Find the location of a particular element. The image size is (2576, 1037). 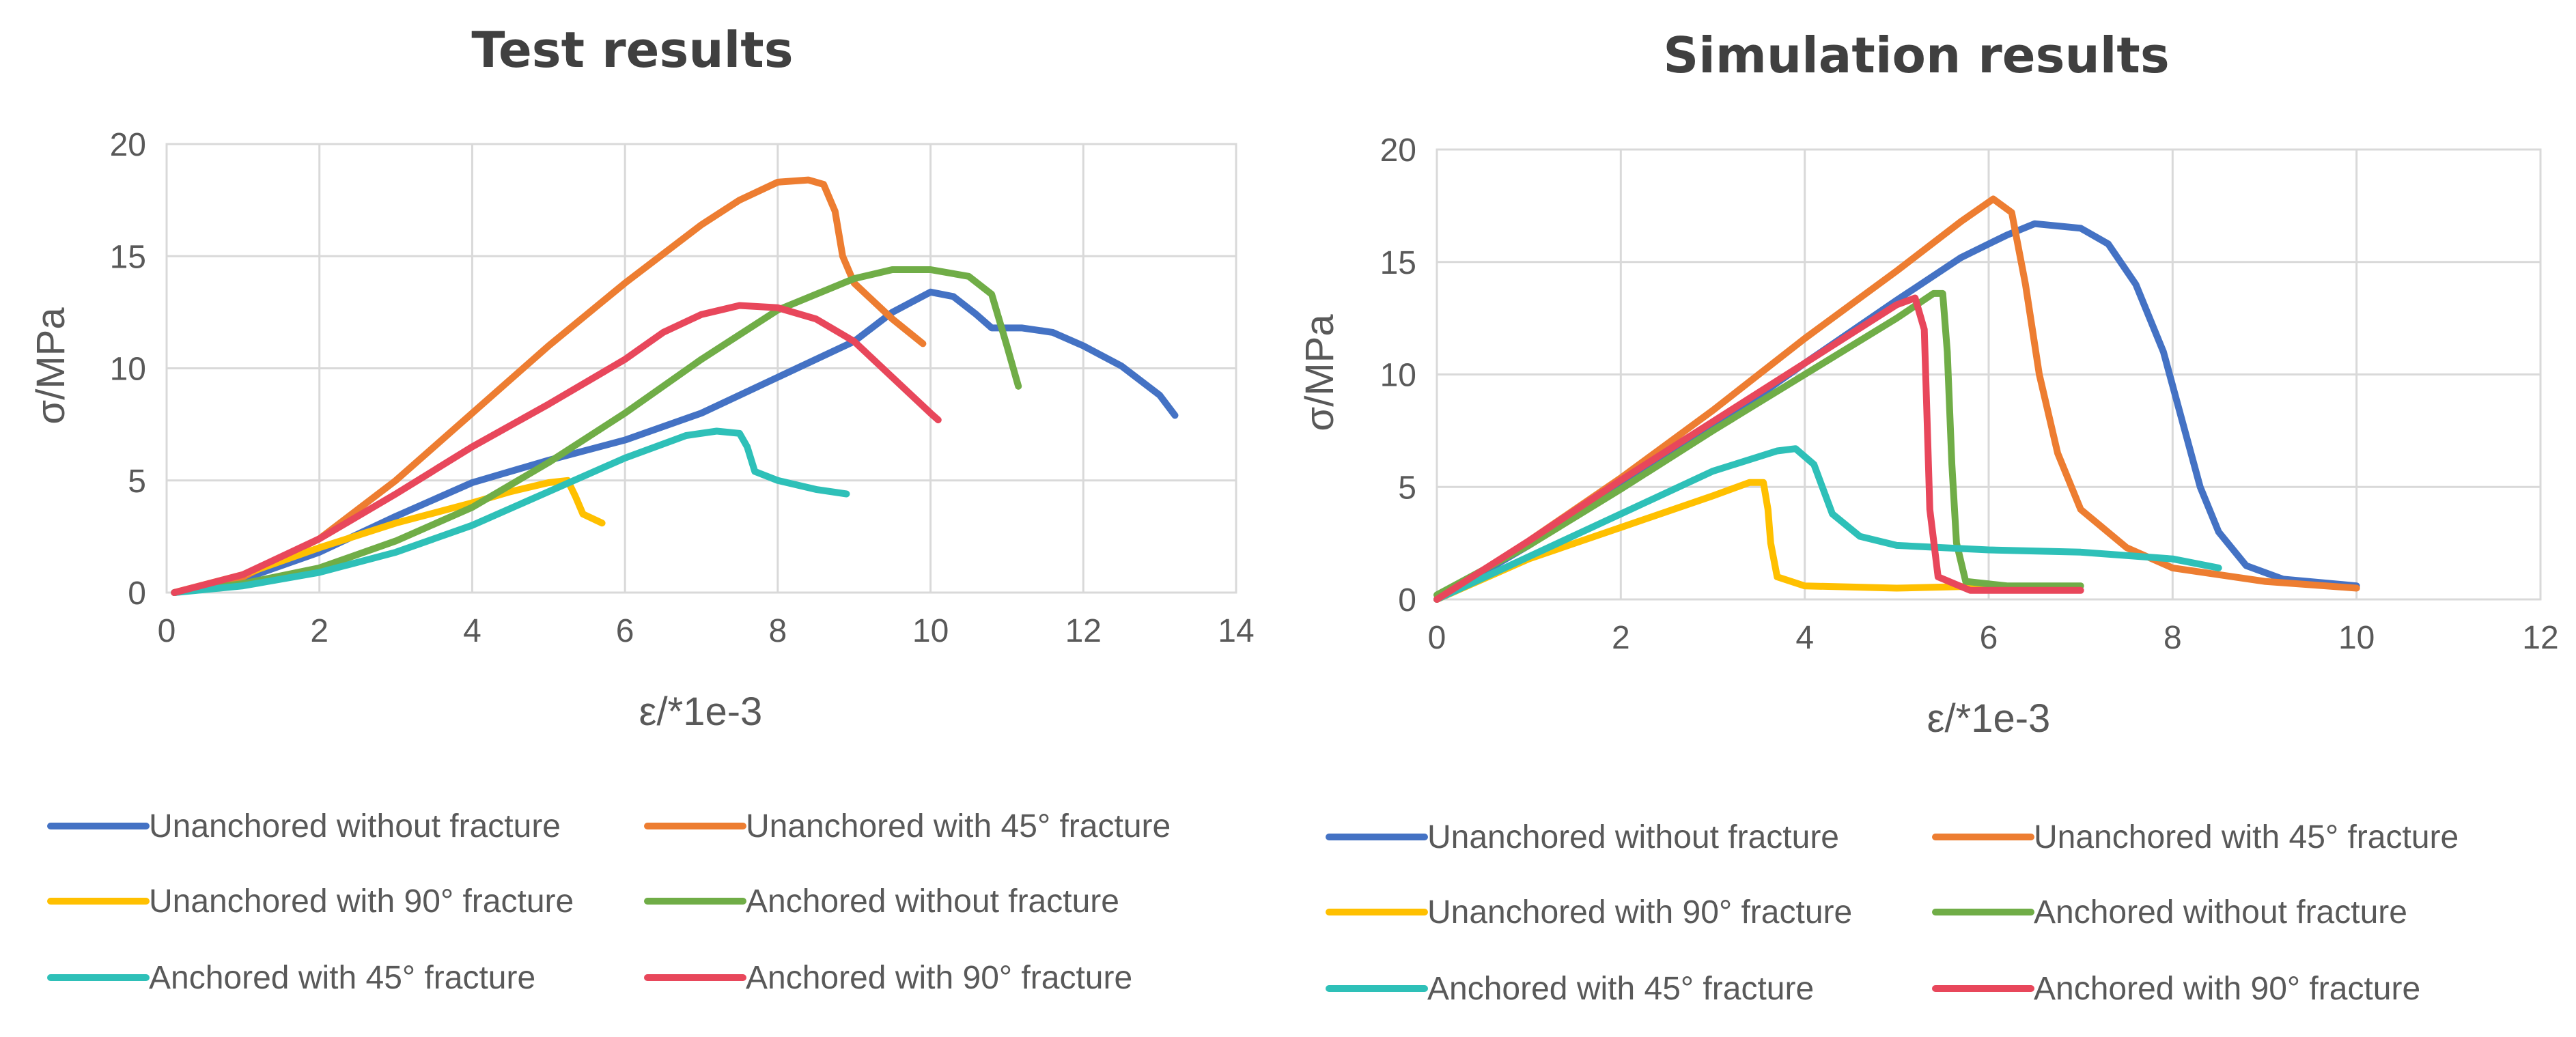

x-tick-label: 14 is located at coordinates (1236, 631).